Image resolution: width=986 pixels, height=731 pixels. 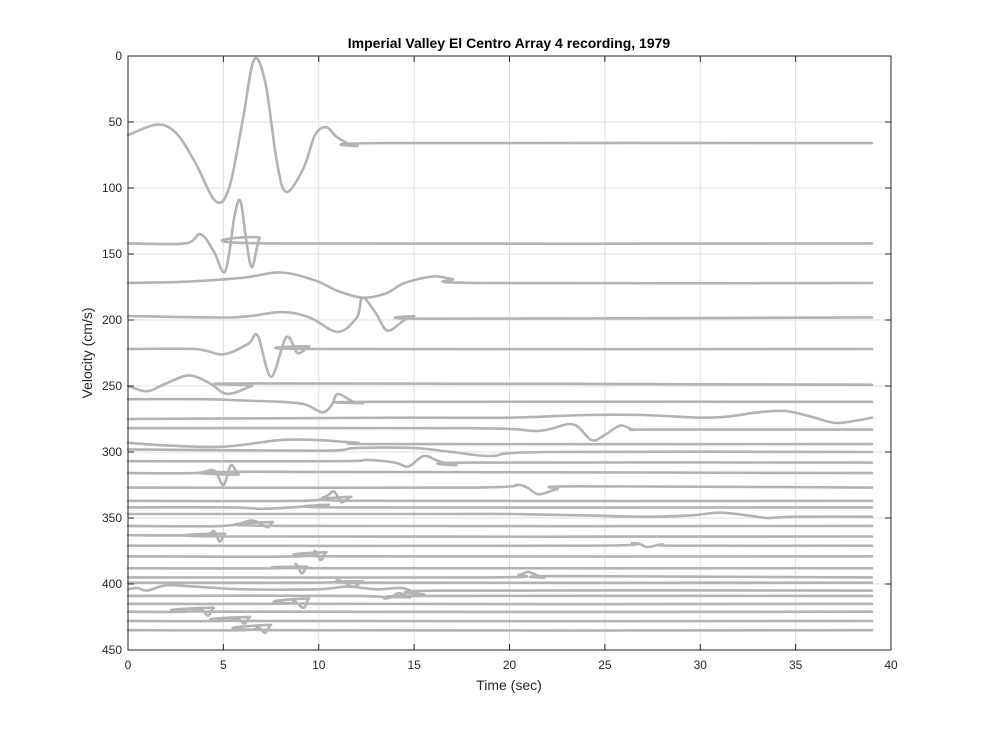 I want to click on y-tick-label: 400, so click(x=112, y=584).